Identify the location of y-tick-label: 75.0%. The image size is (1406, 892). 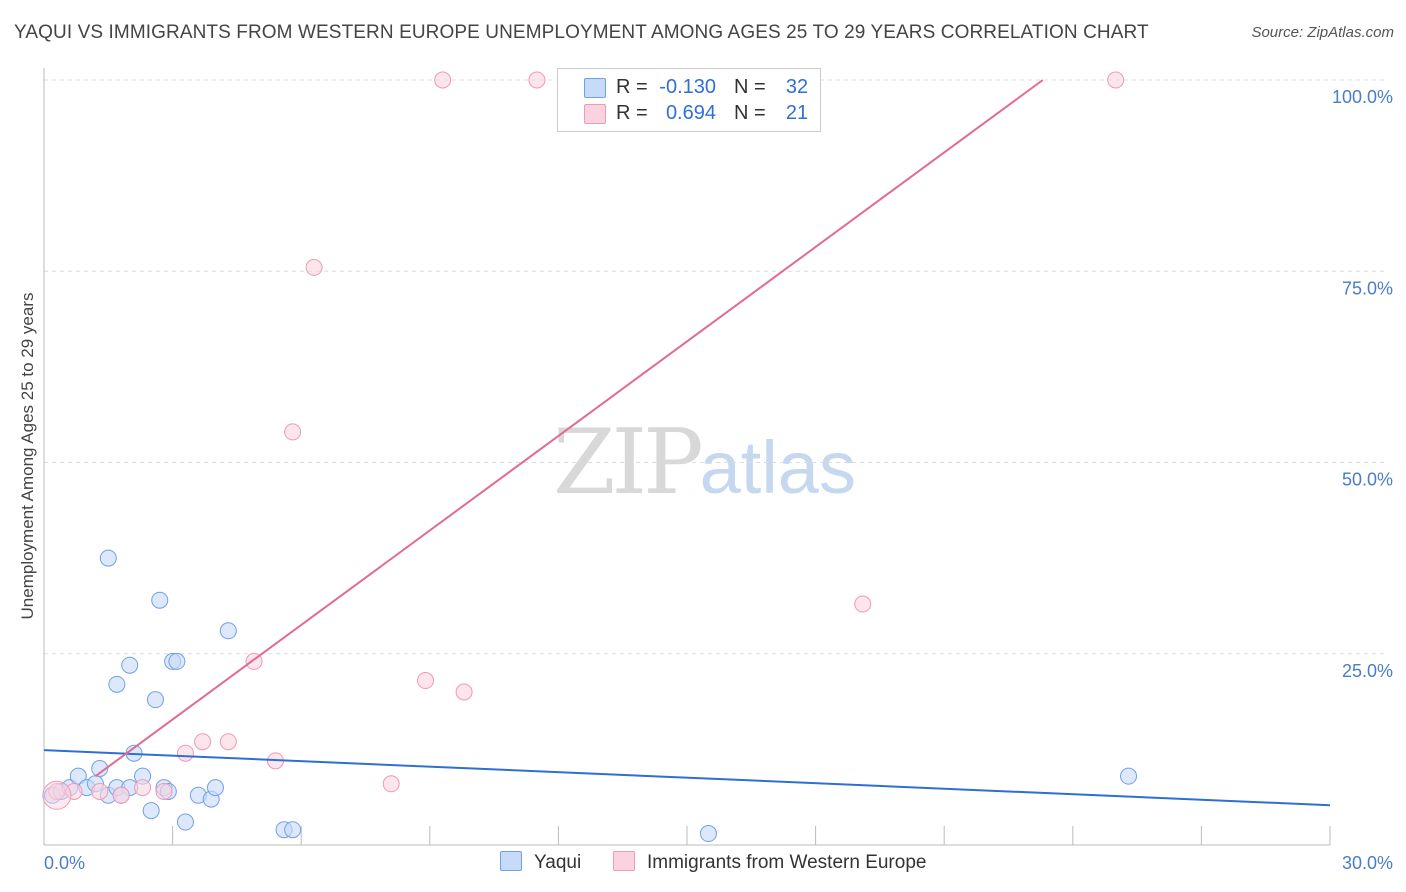
(1367, 288).